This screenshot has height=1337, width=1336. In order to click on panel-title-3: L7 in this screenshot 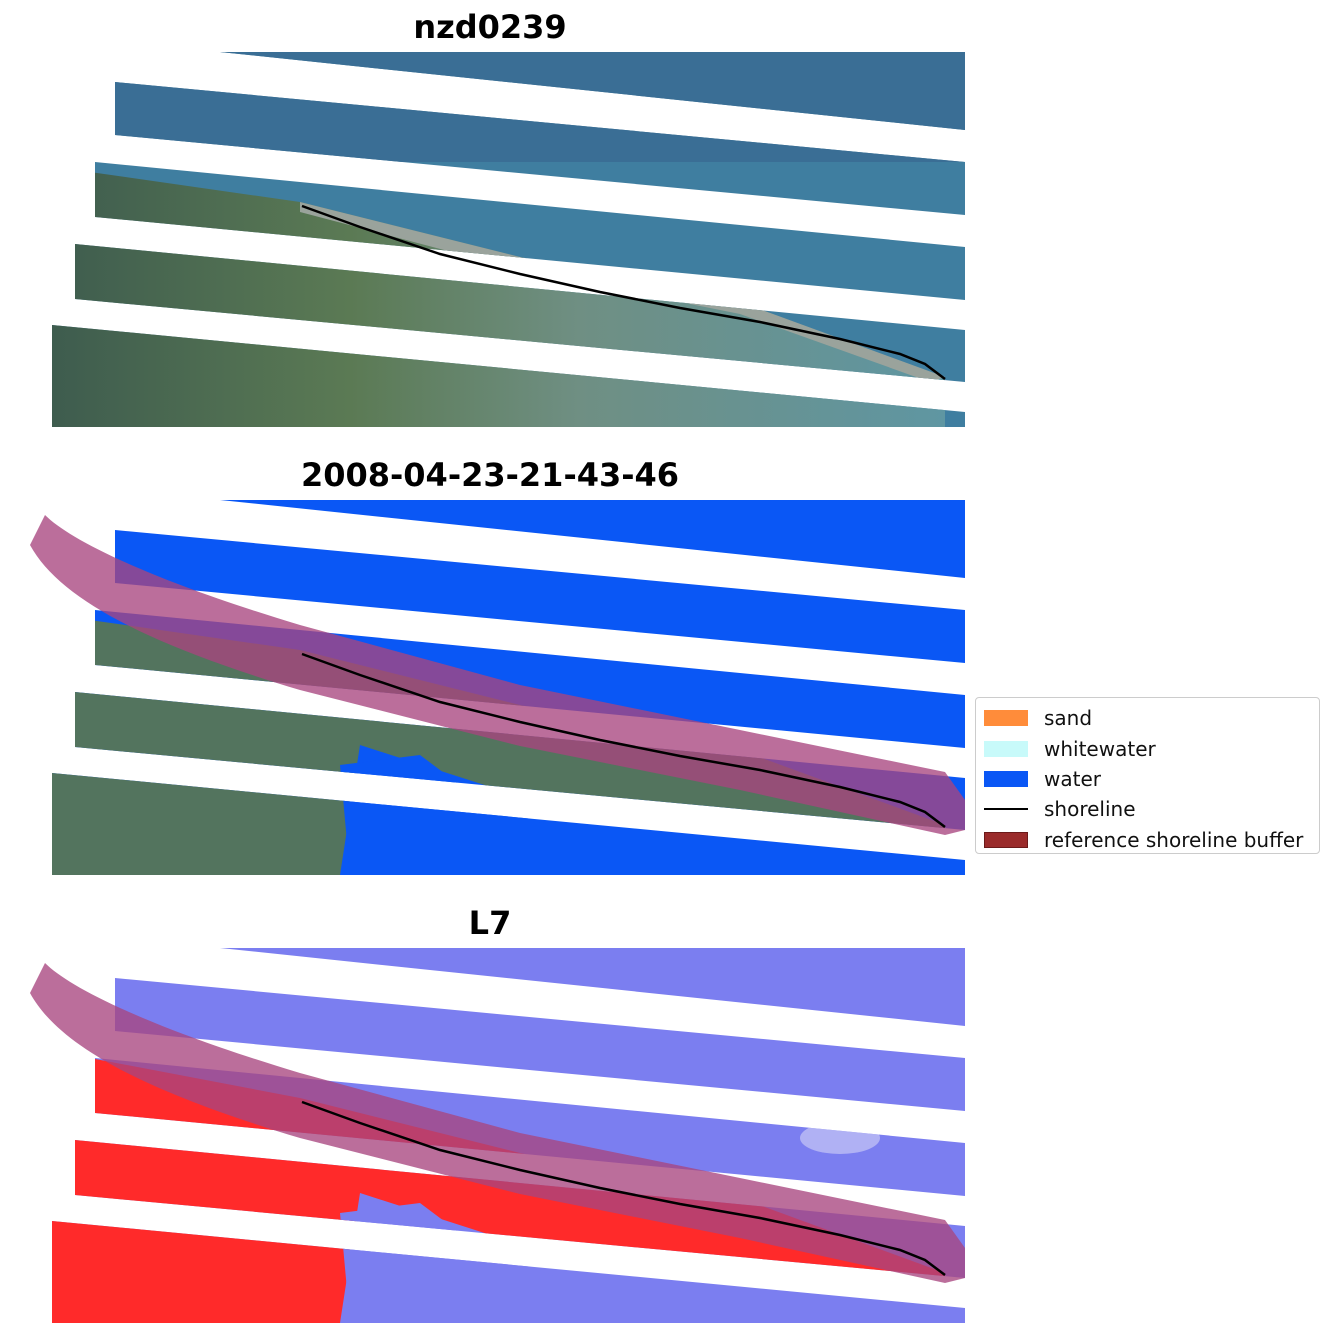, I will do `click(490, 923)`.